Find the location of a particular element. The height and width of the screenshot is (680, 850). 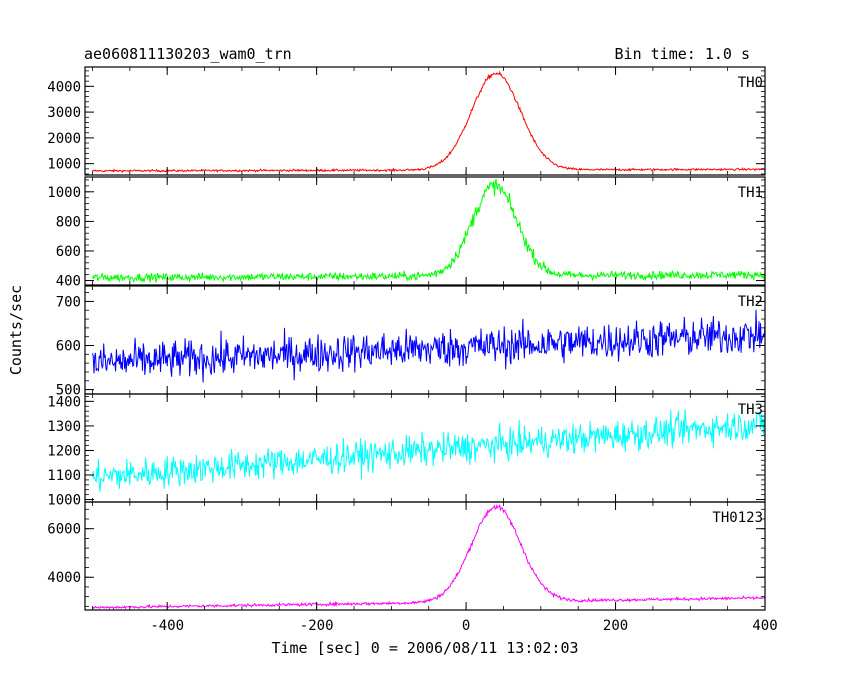

y-tick-label: 1200 is located at coordinates (64, 451).